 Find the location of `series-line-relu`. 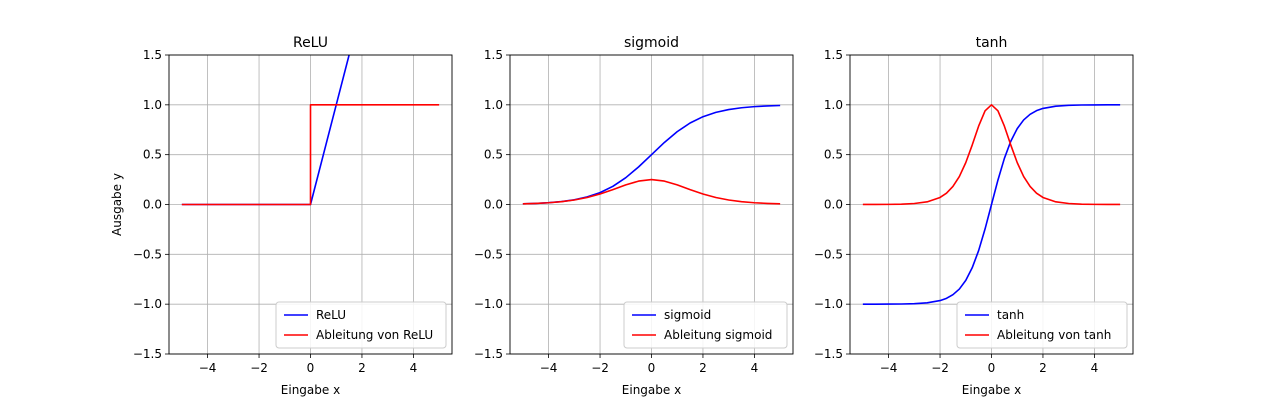

series-line-relu is located at coordinates (265, 130).